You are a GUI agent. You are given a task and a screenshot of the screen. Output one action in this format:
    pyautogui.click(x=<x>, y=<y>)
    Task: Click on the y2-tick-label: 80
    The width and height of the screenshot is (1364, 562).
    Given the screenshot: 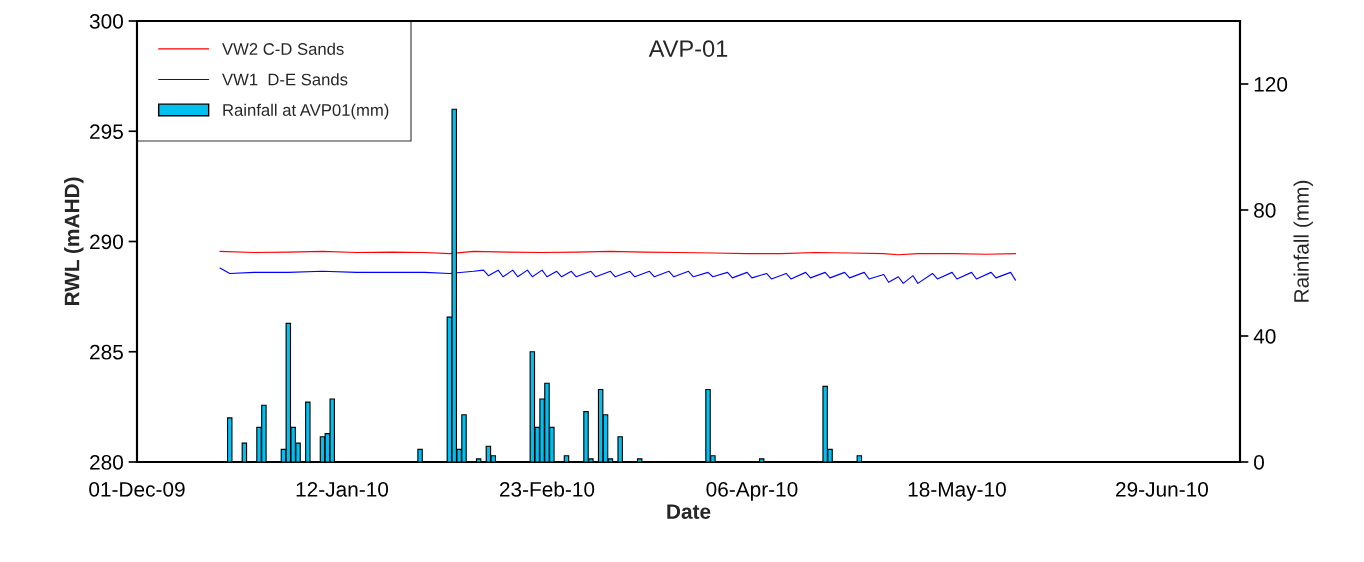 What is the action you would take?
    pyautogui.click(x=1265, y=210)
    